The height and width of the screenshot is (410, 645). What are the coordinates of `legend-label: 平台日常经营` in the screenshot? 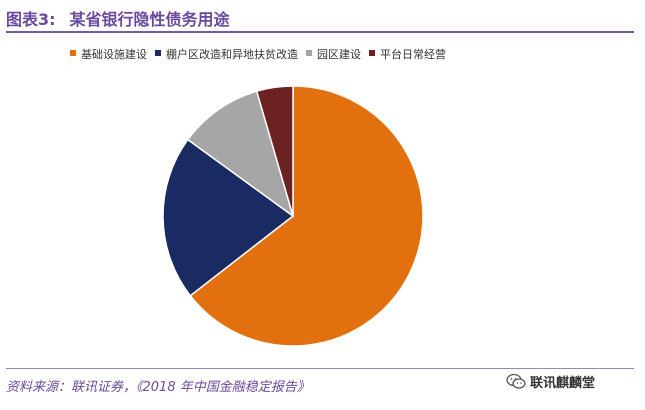 It's located at (413, 54).